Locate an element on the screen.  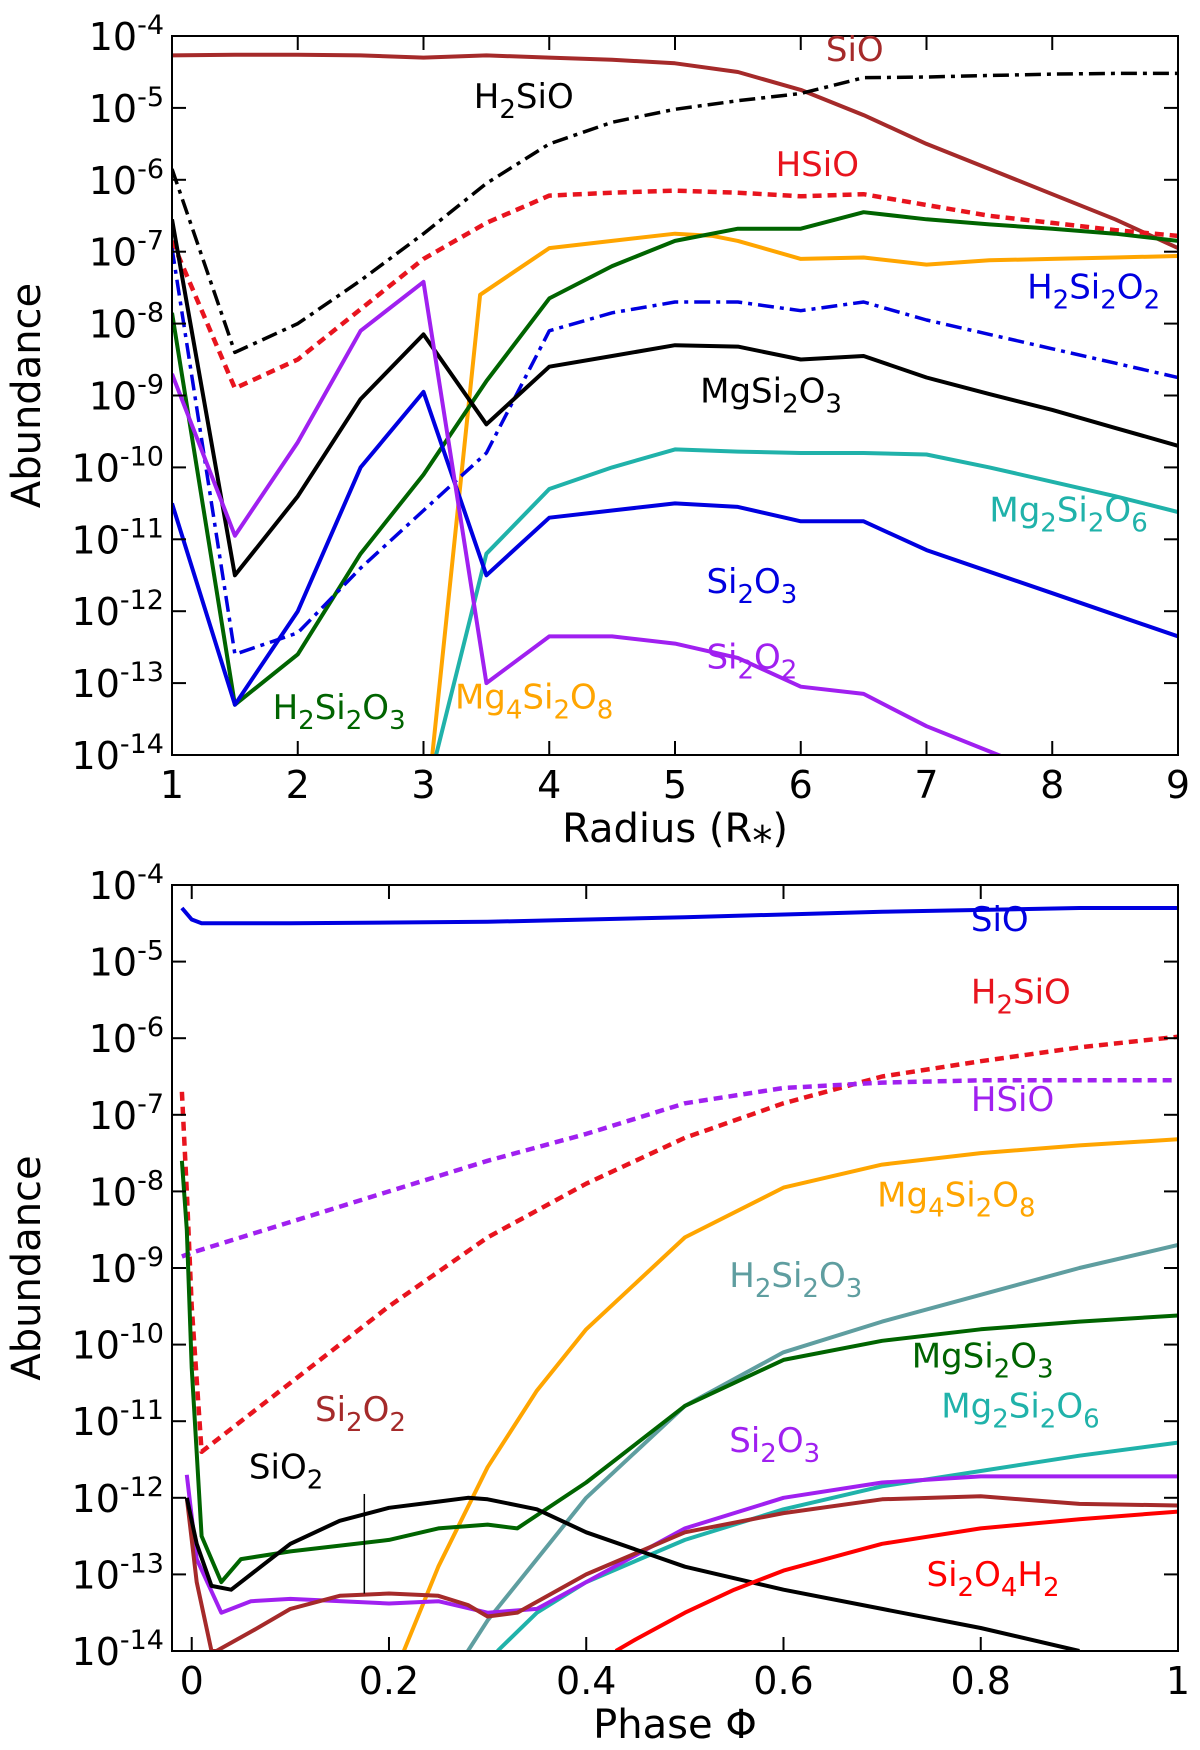
x-axis-label: Phase Φ is located at coordinates (675, 1723).